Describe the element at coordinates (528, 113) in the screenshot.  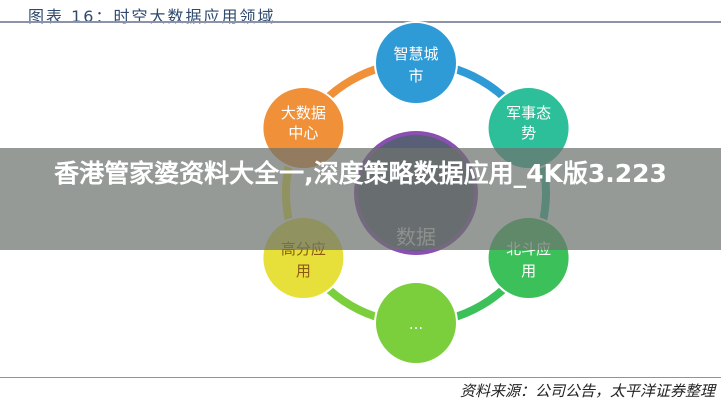
I see `node-label: 军事态` at that location.